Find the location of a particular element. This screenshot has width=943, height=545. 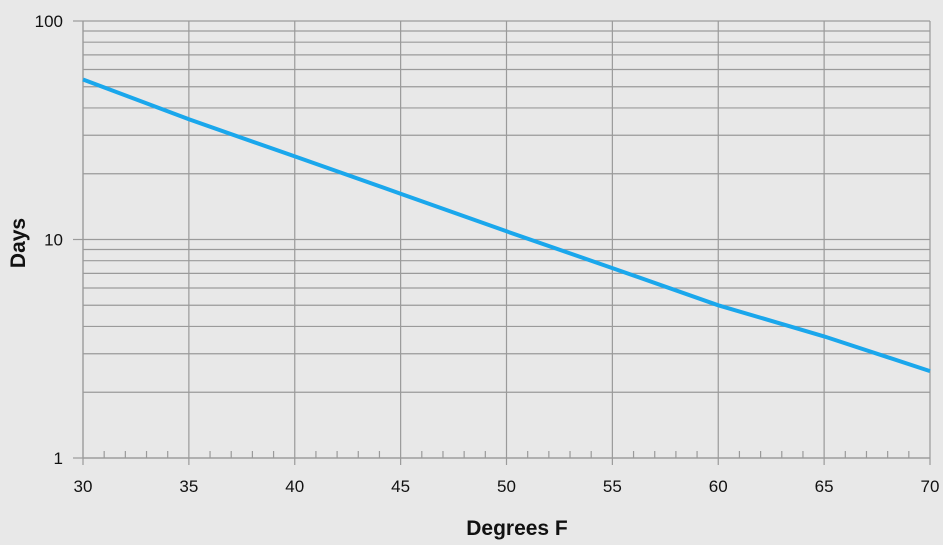

x-tick-label: 35 is located at coordinates (188, 486).